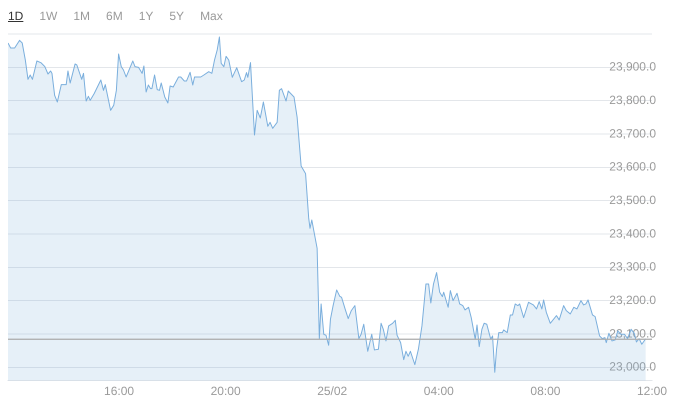 Image resolution: width=674 pixels, height=407 pixels. I want to click on text: 1M, so click(82, 16).